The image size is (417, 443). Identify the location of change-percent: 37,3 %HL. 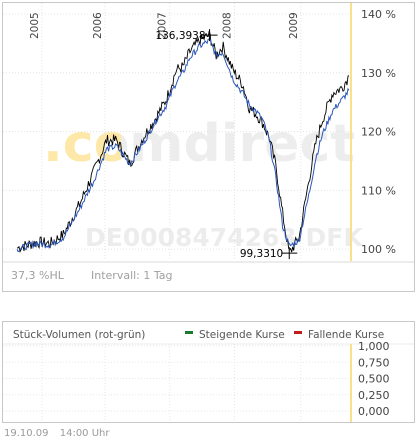
(38, 275).